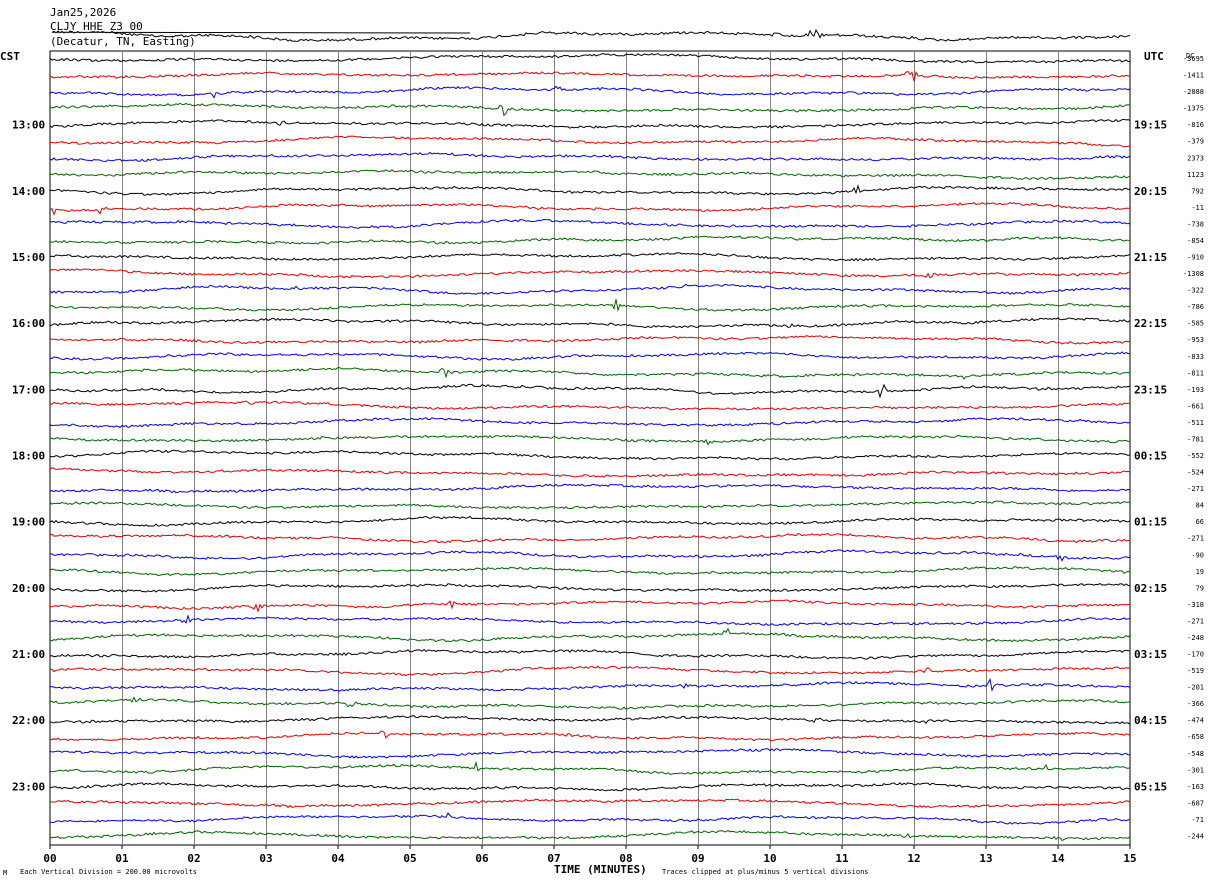 The image size is (1210, 886). I want to click on dc-offset: -687, so click(1195, 803).